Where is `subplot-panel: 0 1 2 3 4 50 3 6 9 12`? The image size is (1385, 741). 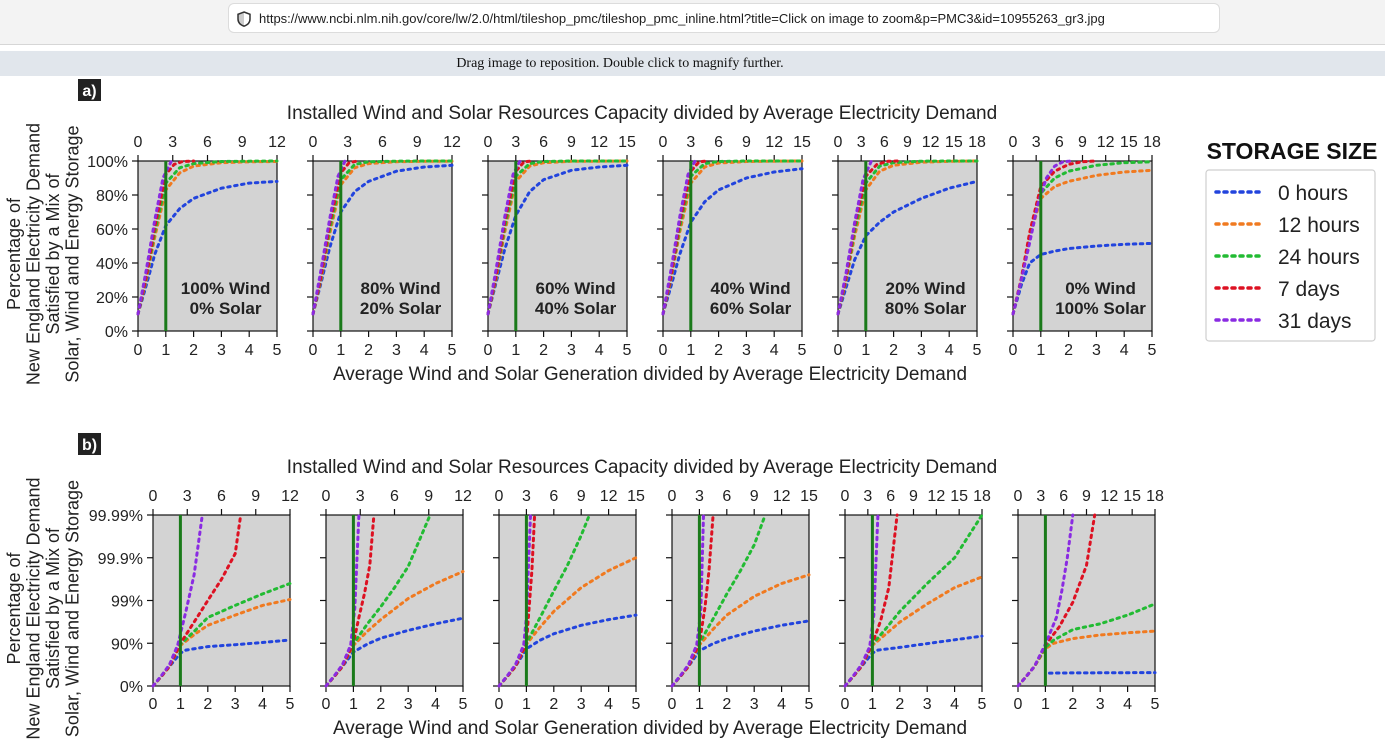
subplot-panel: 0 1 2 3 4 50 3 6 9 12 is located at coordinates (223, 600).